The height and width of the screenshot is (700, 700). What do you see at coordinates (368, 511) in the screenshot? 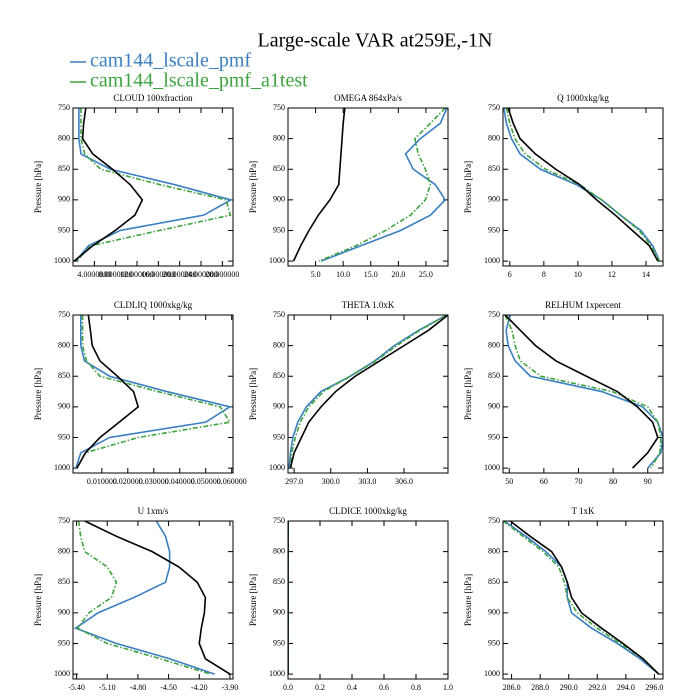
I see `panel-title: CLDICE 1000xkg/kg` at bounding box center [368, 511].